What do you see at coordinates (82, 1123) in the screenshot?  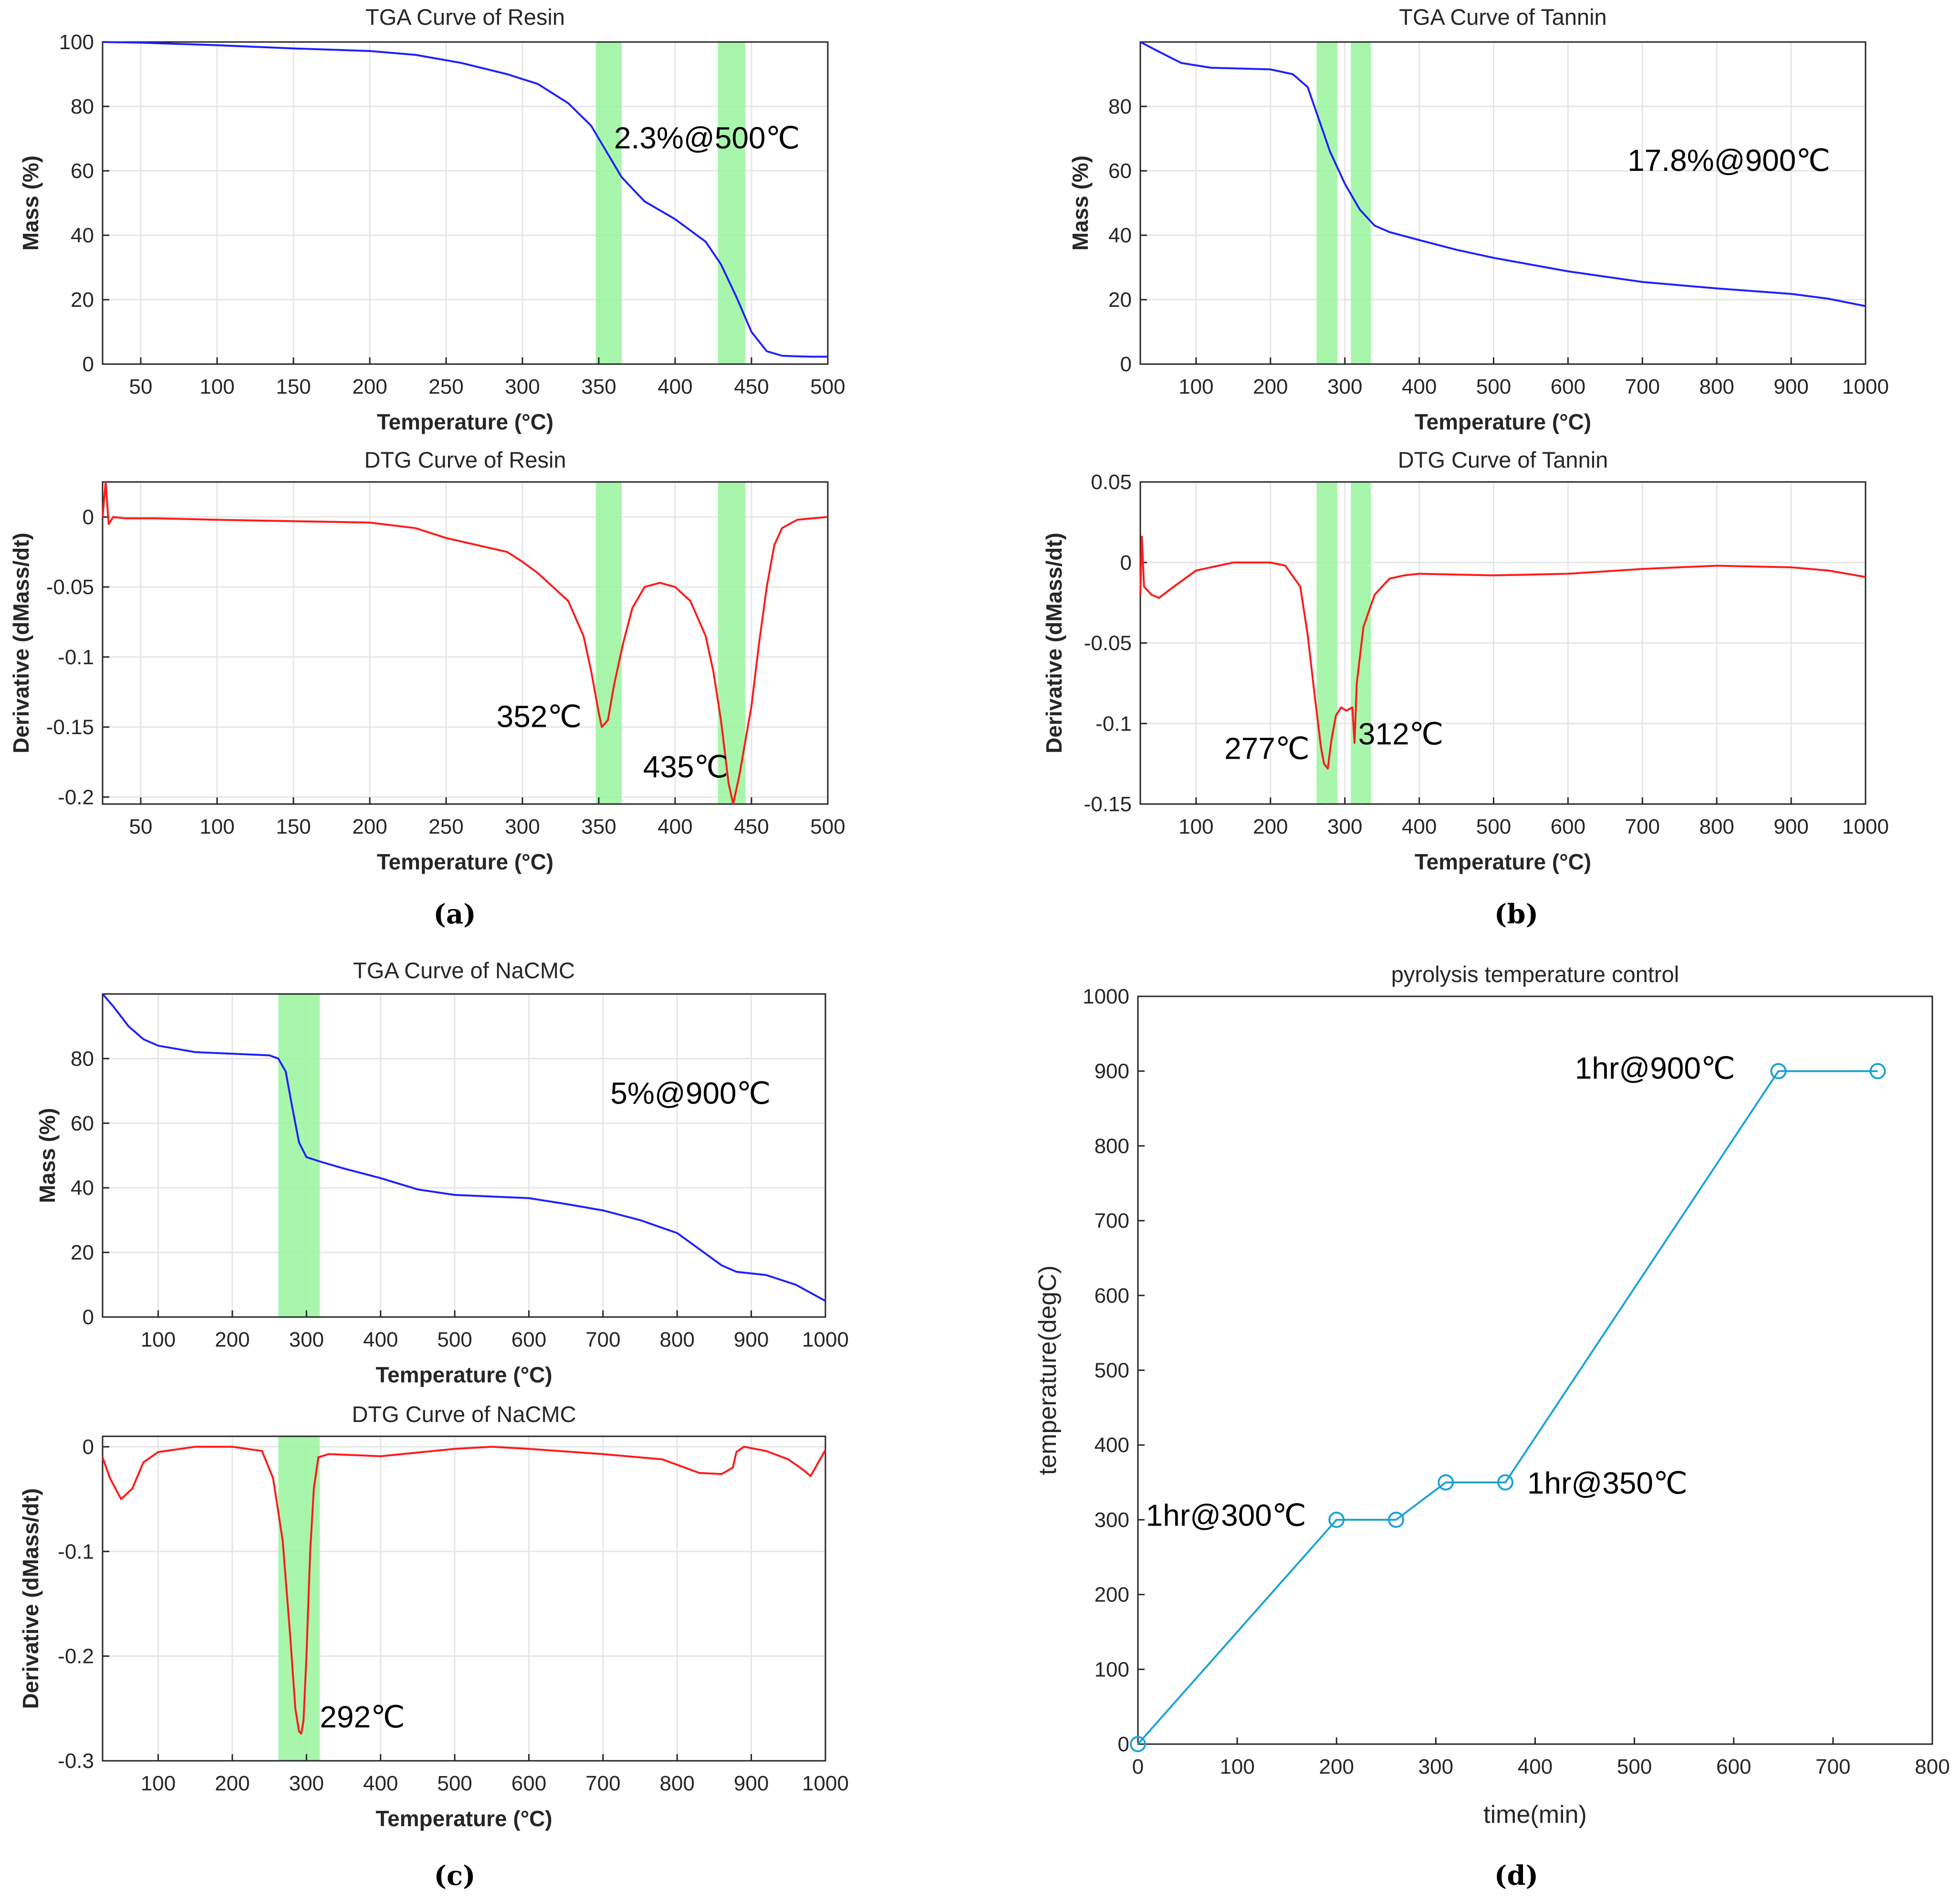 I see `y-tick-label: 60` at bounding box center [82, 1123].